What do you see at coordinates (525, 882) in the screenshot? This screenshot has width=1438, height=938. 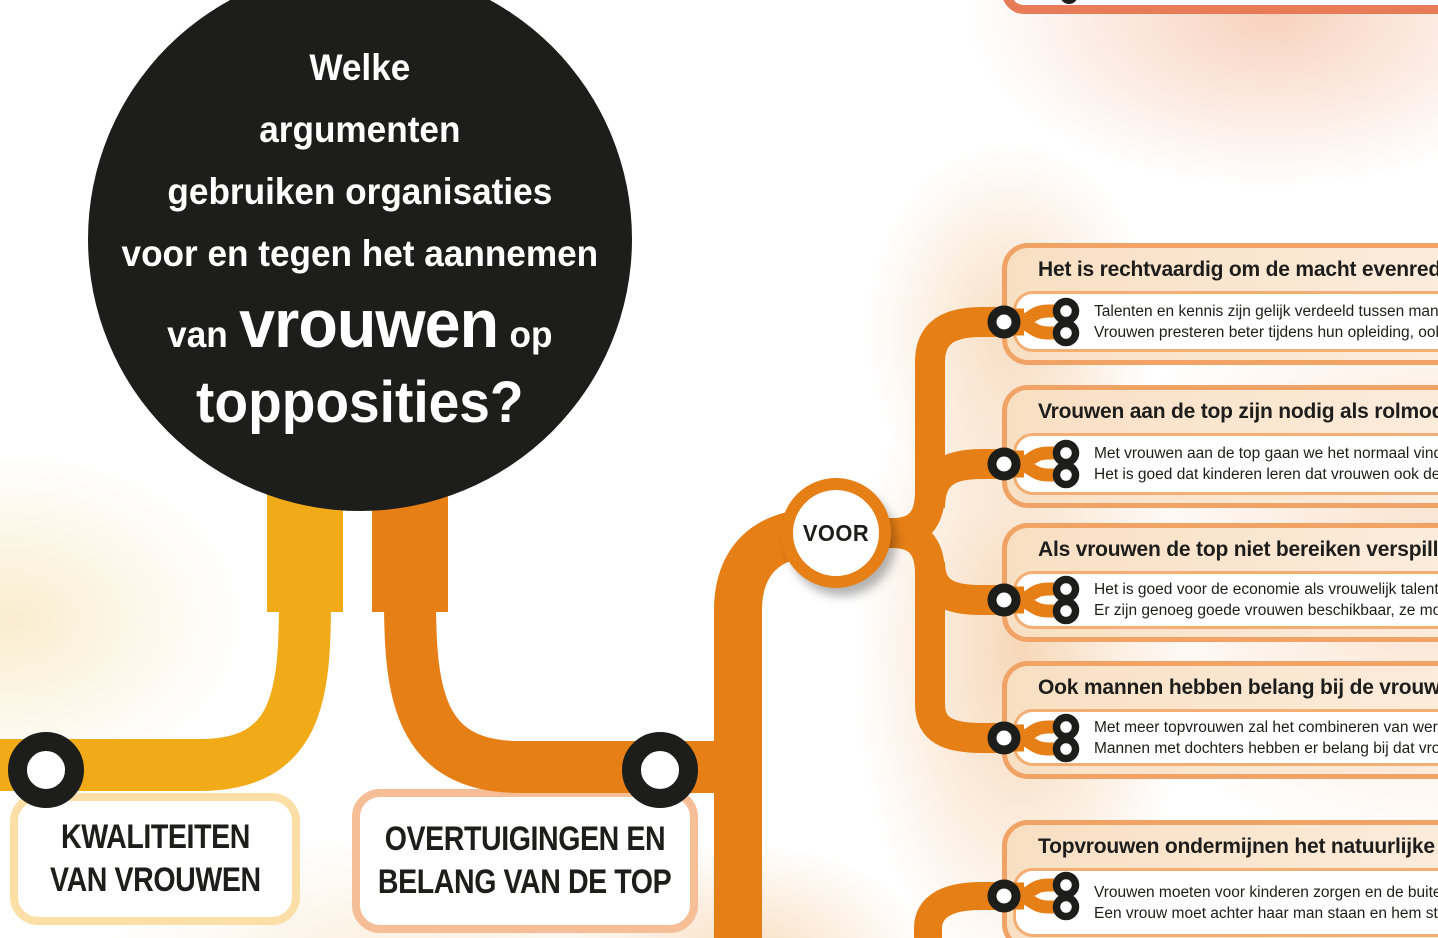 I see `category-label-line: BELANG VAN DE TOP` at bounding box center [525, 882].